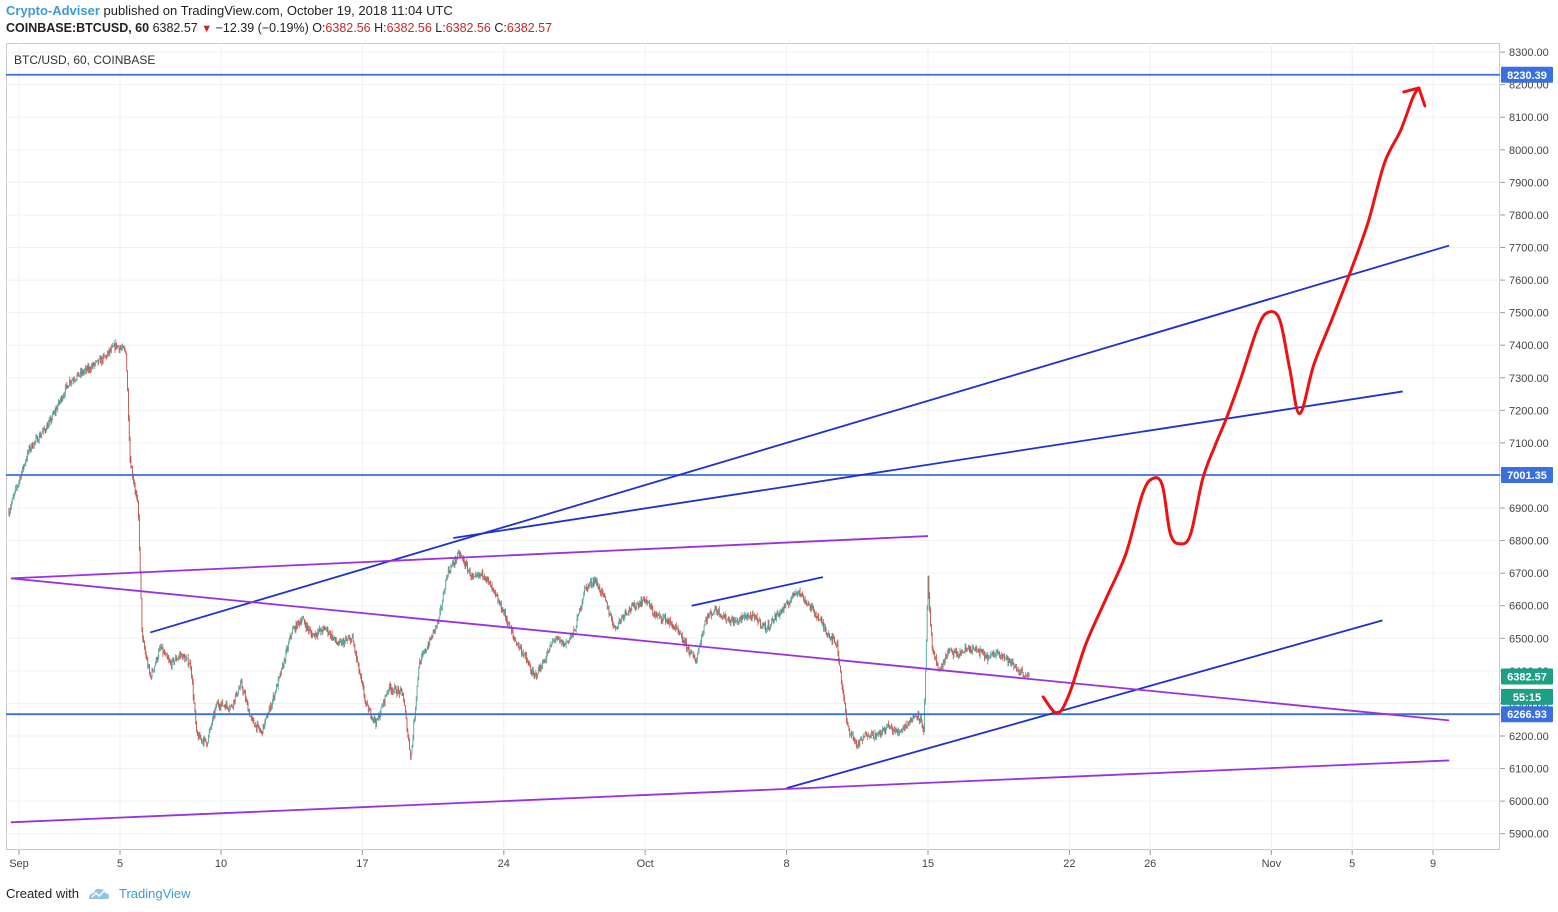  What do you see at coordinates (99, 894) in the screenshot?
I see `tradingview-logo-icon` at bounding box center [99, 894].